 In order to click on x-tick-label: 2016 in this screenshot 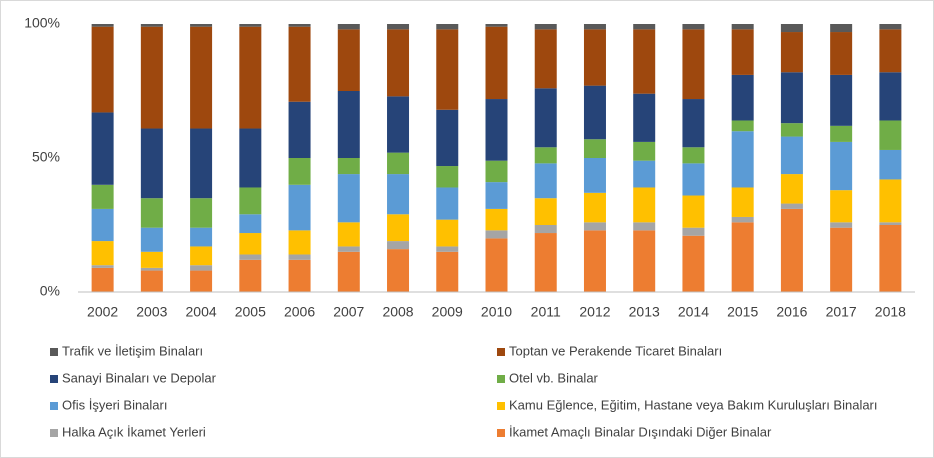, I will do `click(791, 312)`.